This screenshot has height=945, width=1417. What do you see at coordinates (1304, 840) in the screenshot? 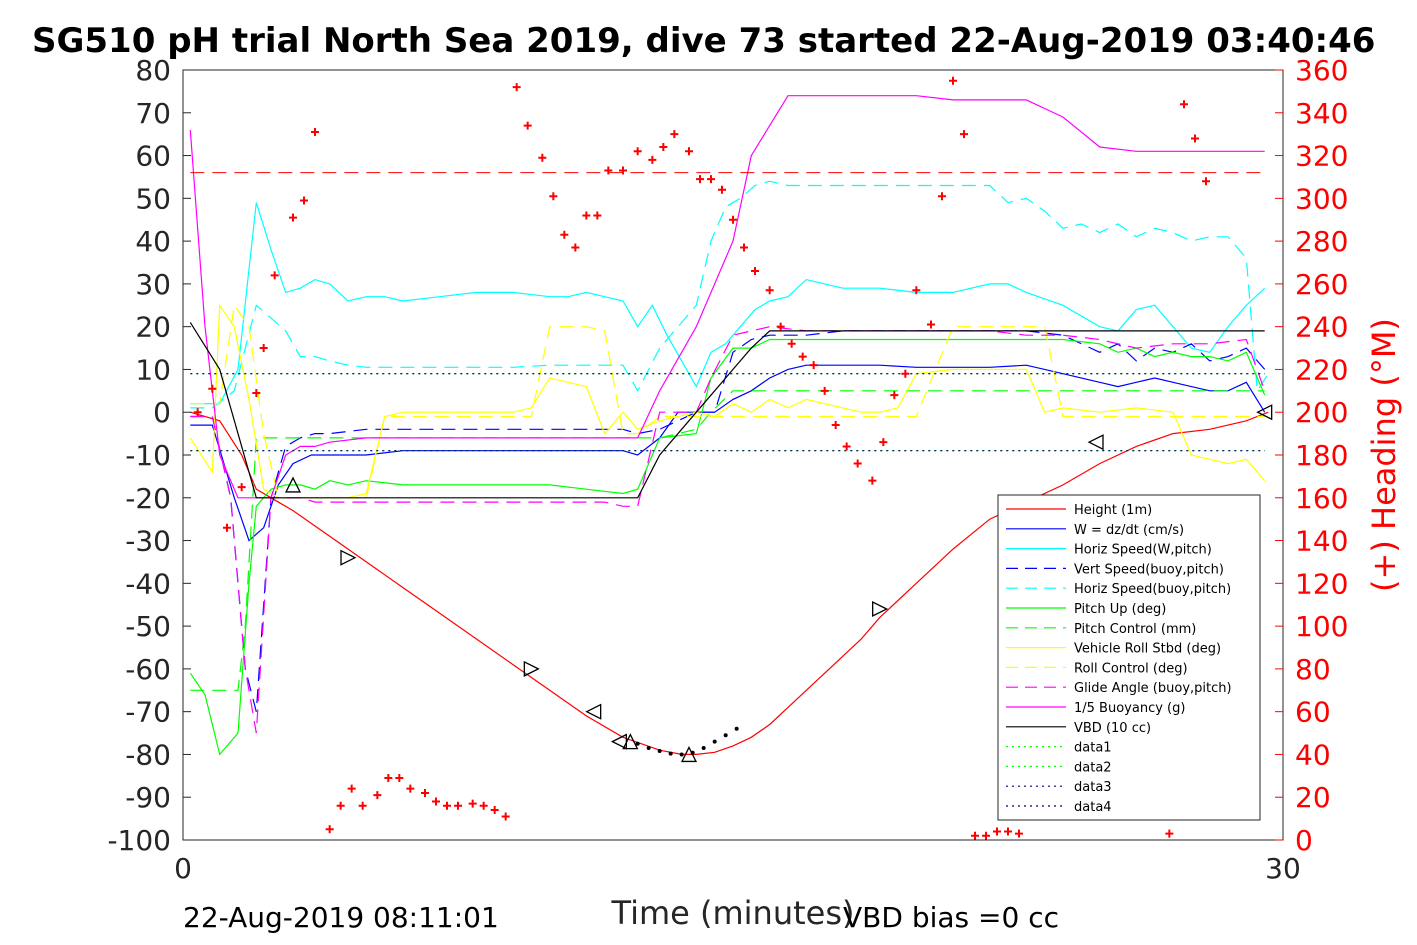
I see `y-right-tick-label: 0` at bounding box center [1304, 840].